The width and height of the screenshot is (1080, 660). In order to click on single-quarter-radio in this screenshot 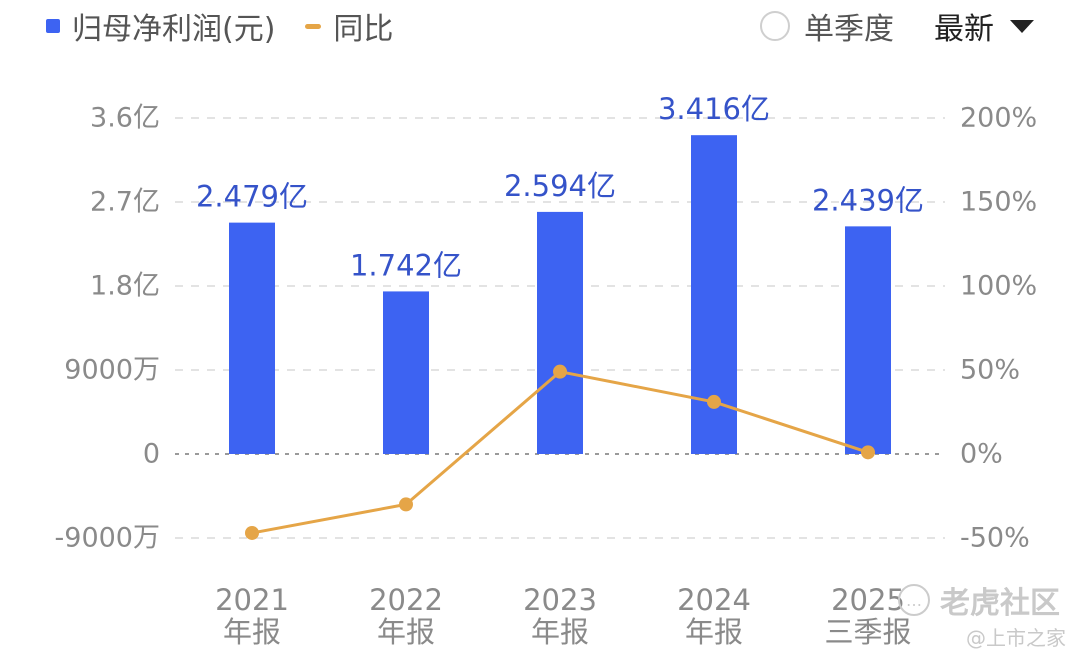, I will do `click(775, 26)`.